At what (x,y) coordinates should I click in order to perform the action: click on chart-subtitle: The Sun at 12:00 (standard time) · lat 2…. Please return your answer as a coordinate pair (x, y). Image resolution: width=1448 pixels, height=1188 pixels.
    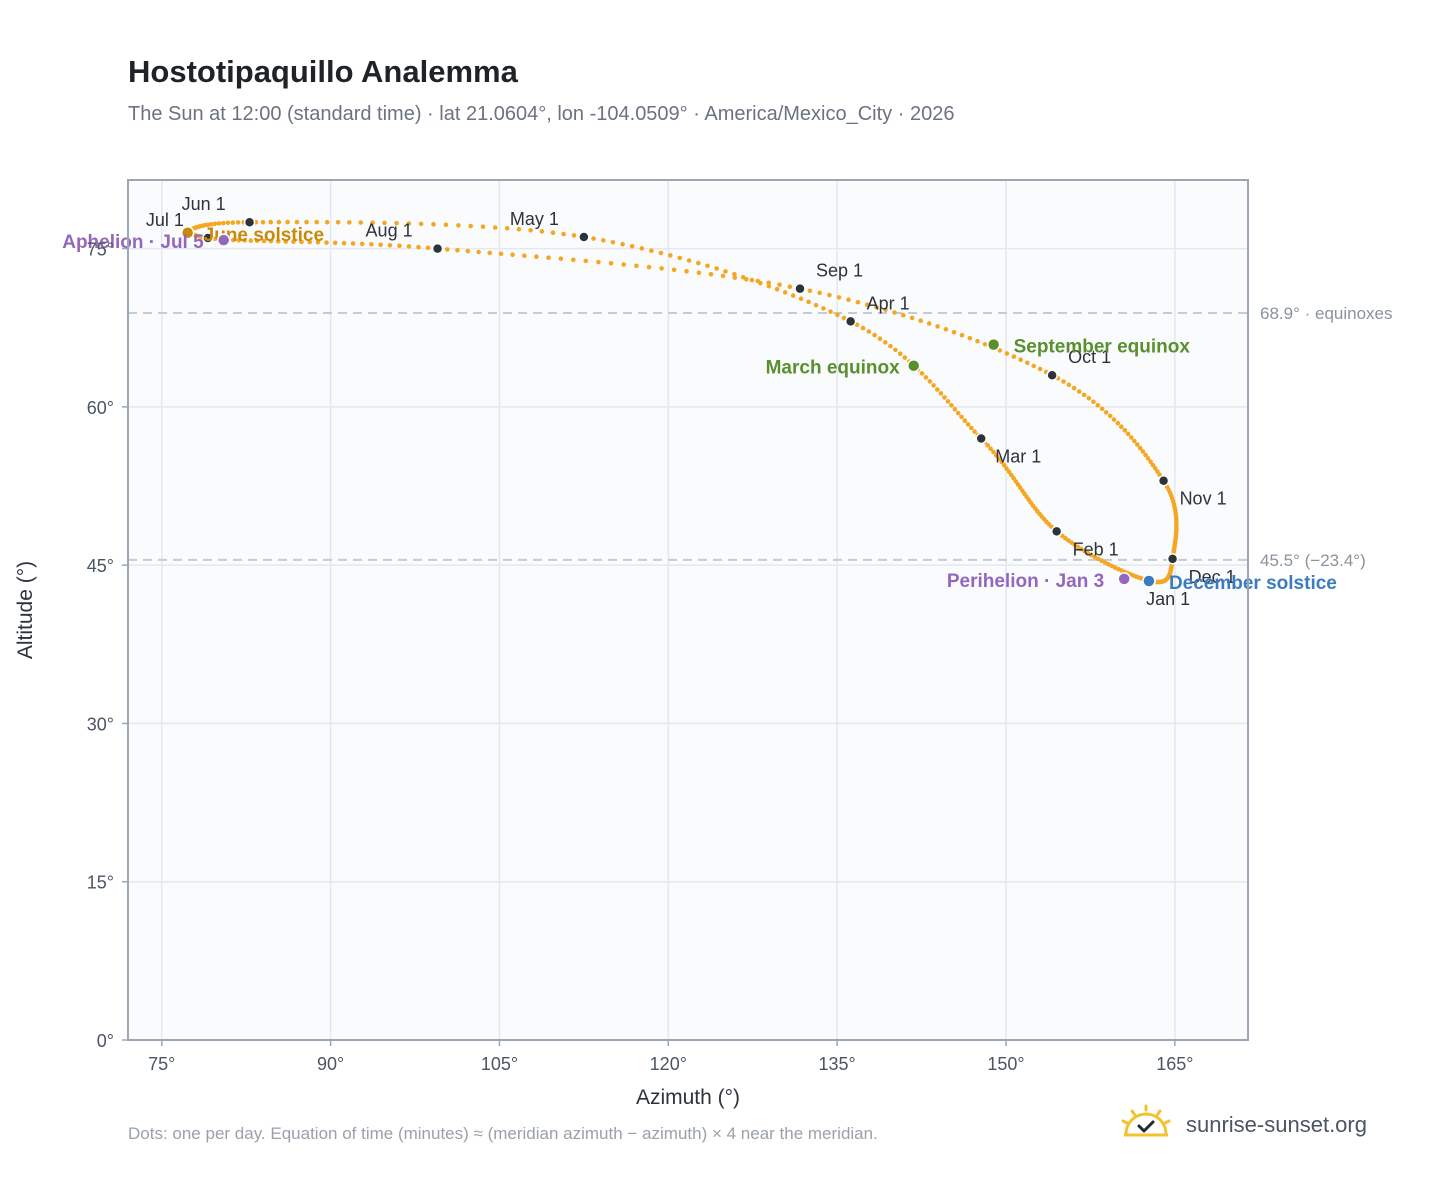
    Looking at the image, I should click on (541, 114).